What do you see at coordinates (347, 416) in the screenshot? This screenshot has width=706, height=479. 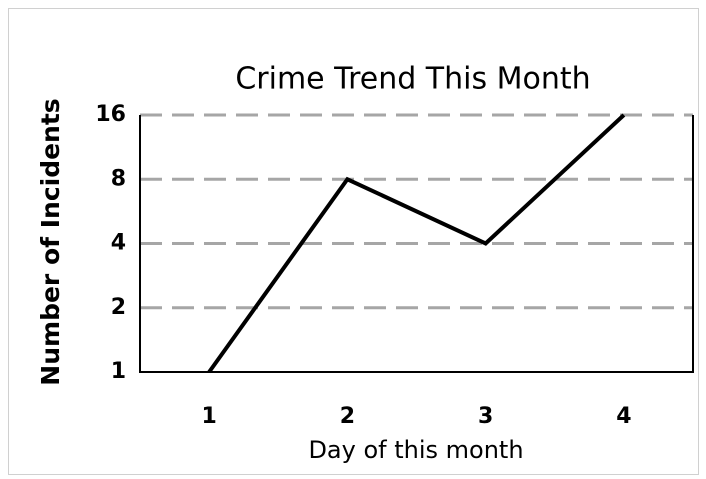 I see `x-tick-label: 2` at bounding box center [347, 416].